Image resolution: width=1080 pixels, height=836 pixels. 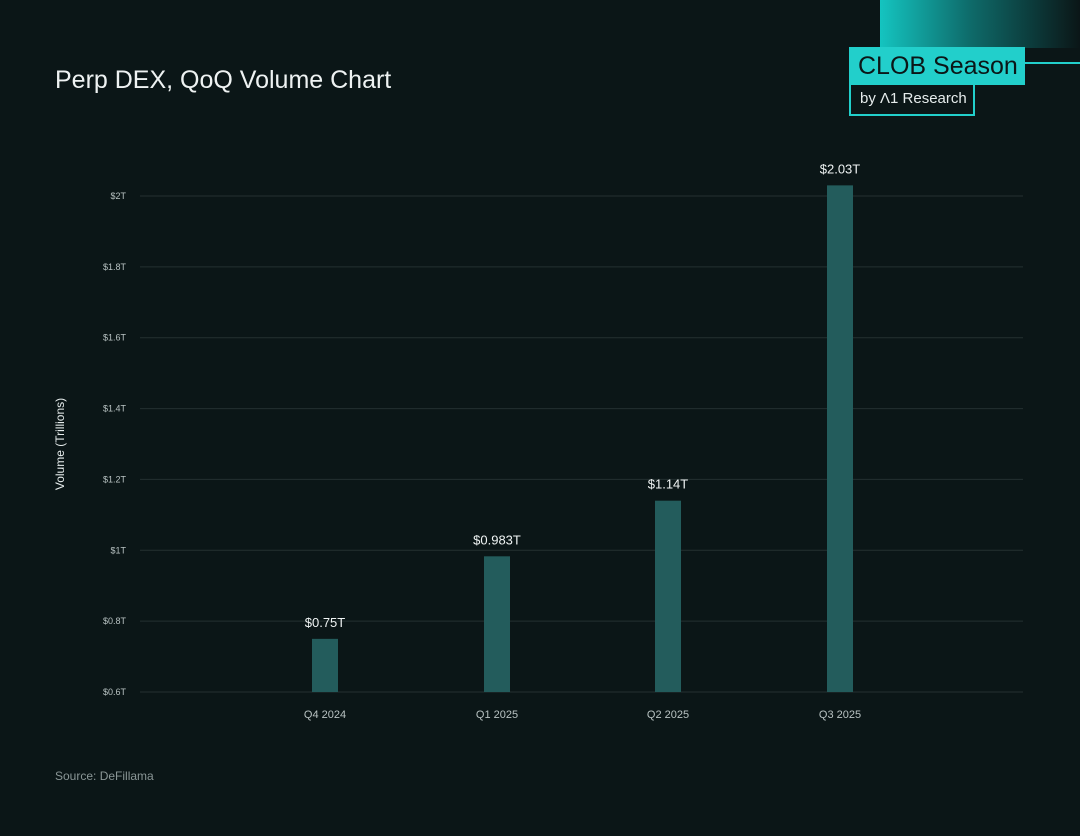 I want to click on data-label: $2.03T, so click(x=840, y=168).